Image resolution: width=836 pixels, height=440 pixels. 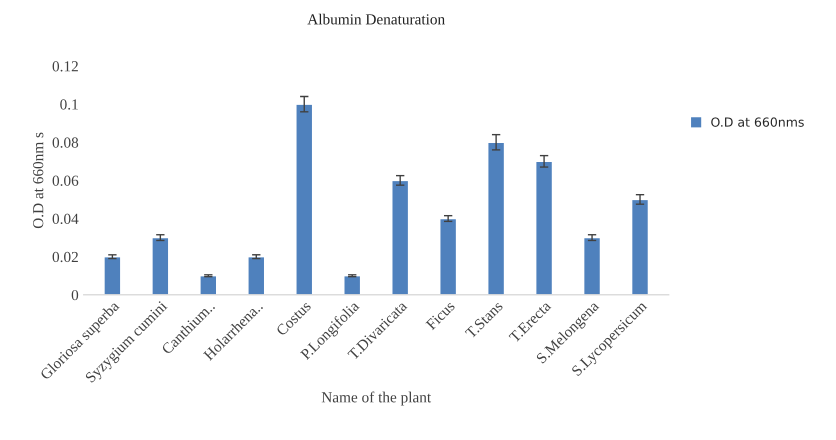 I want to click on chart-title: Albumin Denaturation, so click(x=376, y=19).